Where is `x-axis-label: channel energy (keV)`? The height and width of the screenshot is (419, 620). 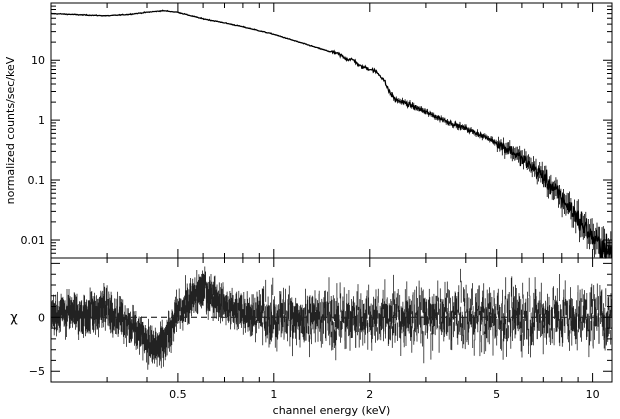
x-axis-label: channel energy (keV) is located at coordinates (332, 410).